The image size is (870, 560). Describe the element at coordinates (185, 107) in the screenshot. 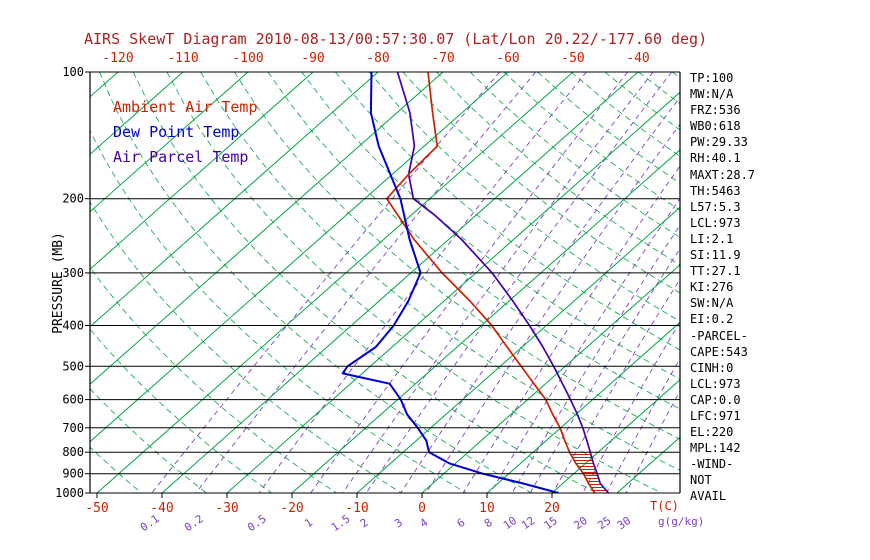

I see `legend-ambient-air-temp: Ambient Air Temp` at that location.